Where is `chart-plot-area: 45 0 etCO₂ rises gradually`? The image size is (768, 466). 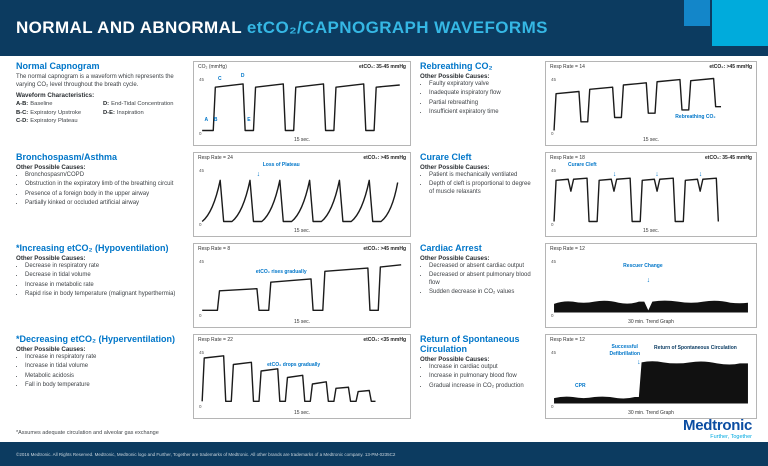
chart-plot-area: 45 0 etCO₂ rises gradually is located at coordinates (302, 286).